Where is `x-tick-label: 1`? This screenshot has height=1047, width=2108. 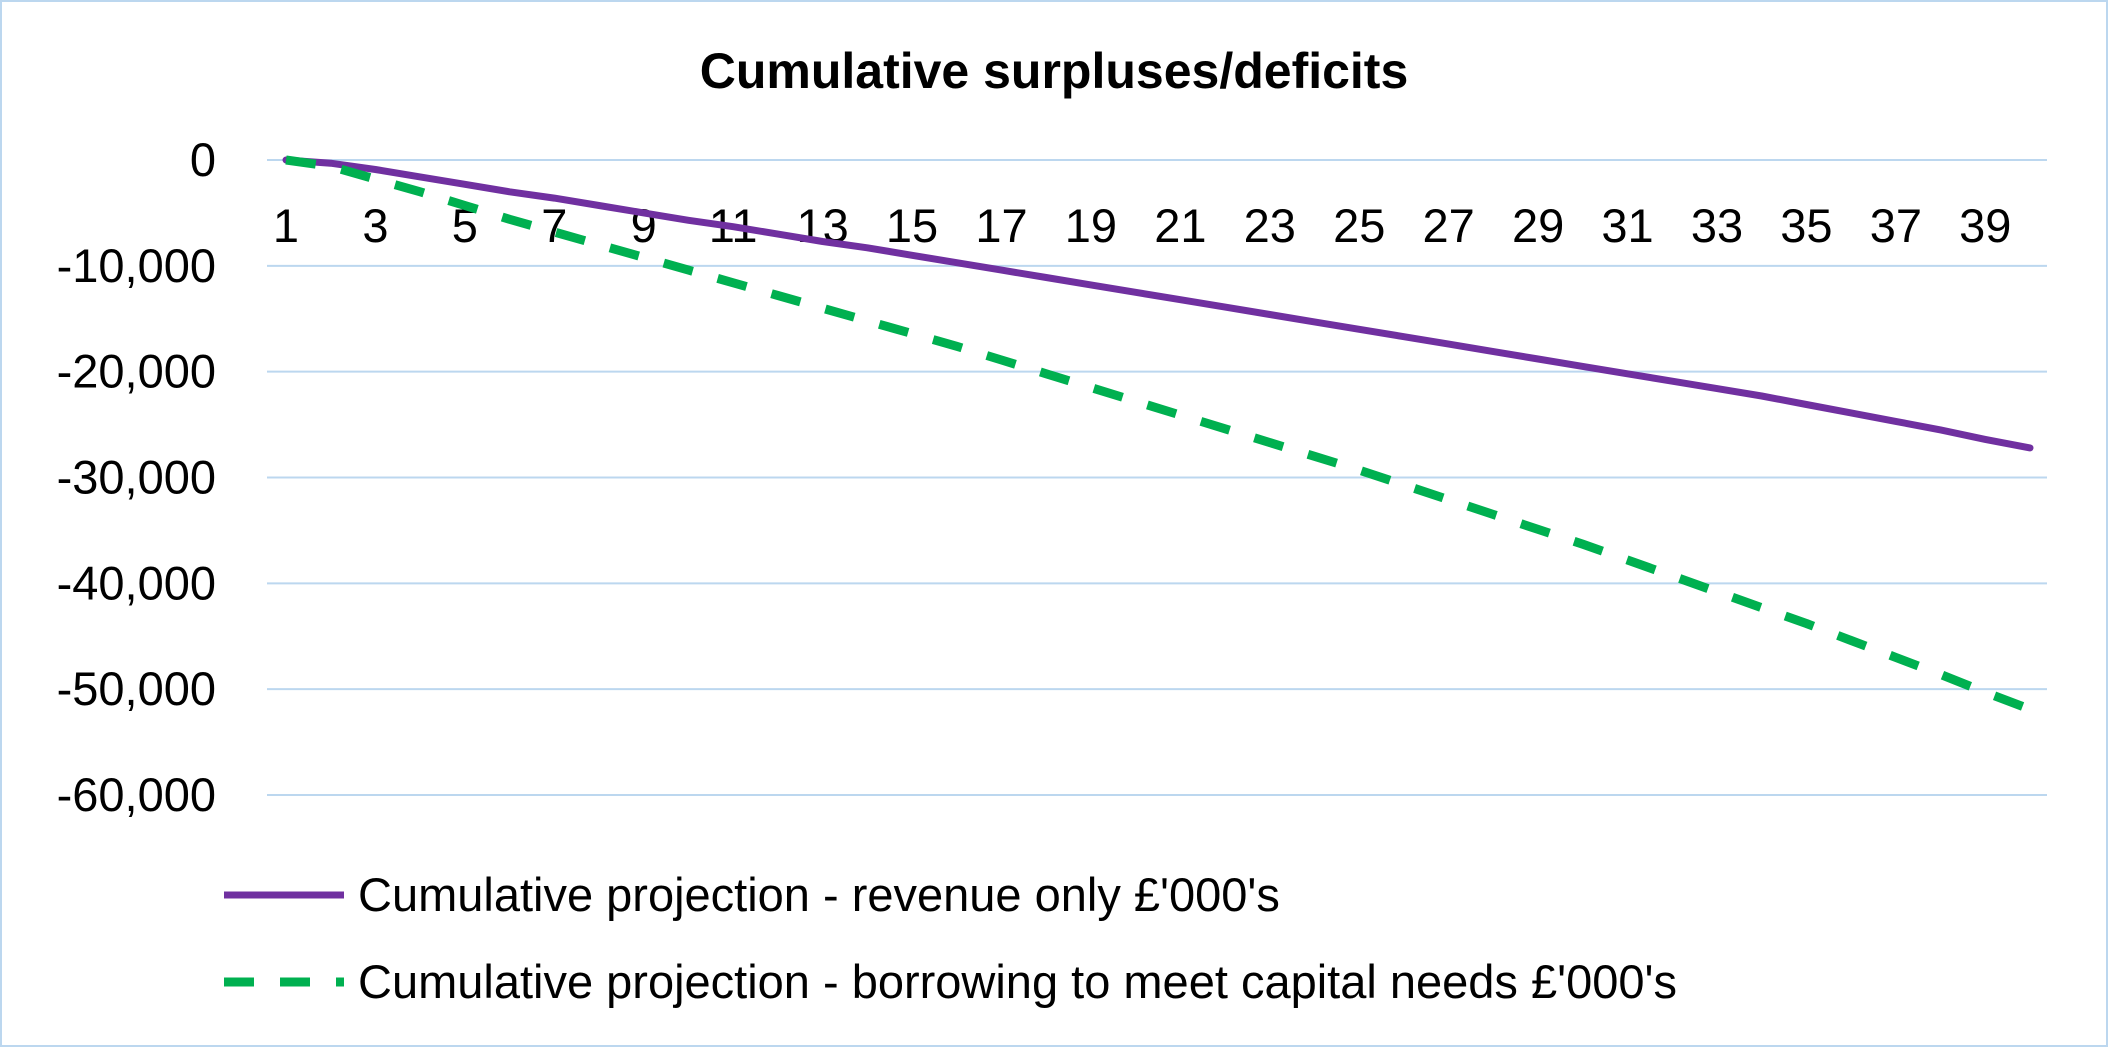
x-tick-label: 1 is located at coordinates (286, 225).